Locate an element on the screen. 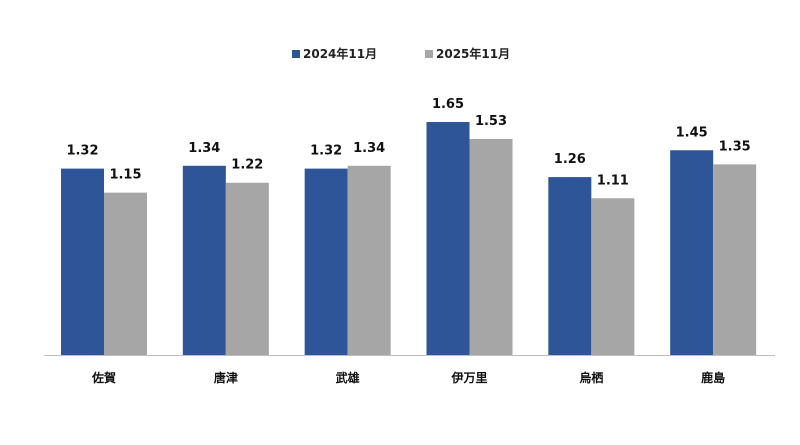 Image resolution: width=800 pixels, height=445 pixels. value-label-2-3: 1.34 is located at coordinates (369, 148).